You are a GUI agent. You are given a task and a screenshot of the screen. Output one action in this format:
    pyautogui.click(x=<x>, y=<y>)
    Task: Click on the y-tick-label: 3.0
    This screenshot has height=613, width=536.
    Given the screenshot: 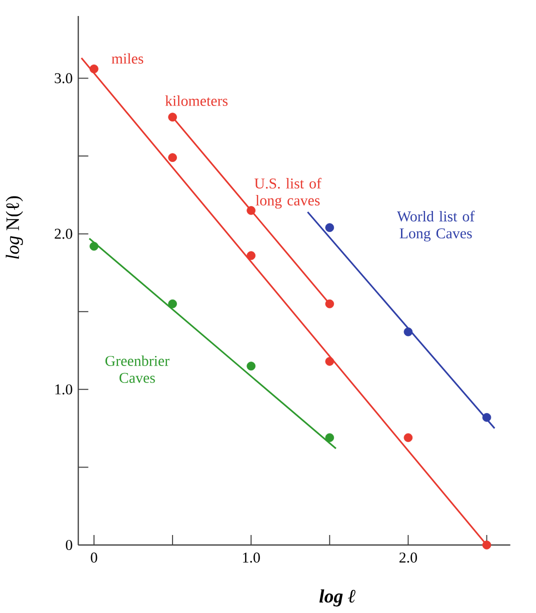 What is the action you would take?
    pyautogui.click(x=63, y=78)
    